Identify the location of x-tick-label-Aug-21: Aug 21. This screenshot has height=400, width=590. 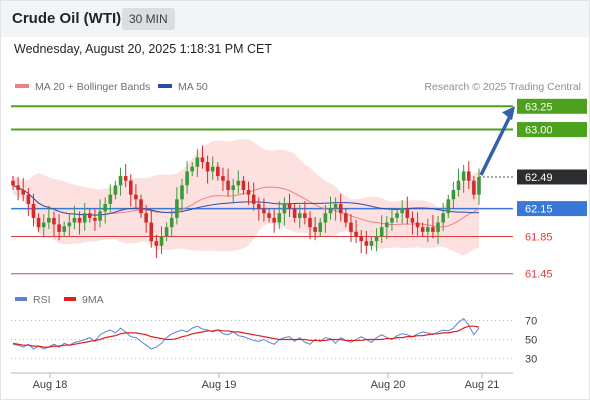
(482, 385).